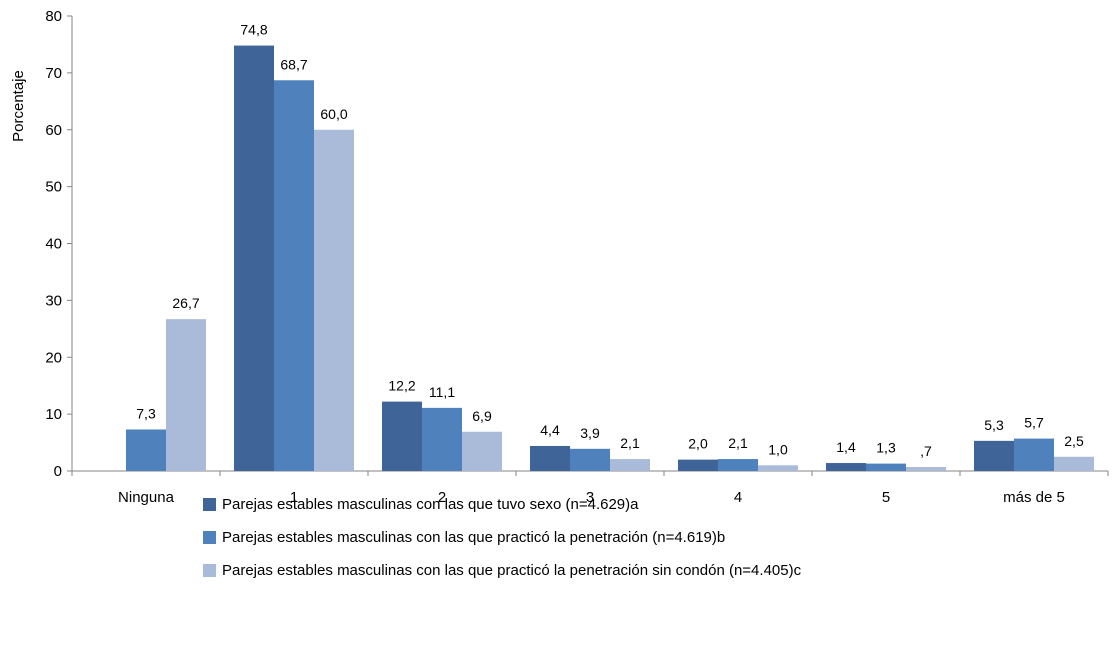  I want to click on y-tick-label: 80, so click(53, 16).